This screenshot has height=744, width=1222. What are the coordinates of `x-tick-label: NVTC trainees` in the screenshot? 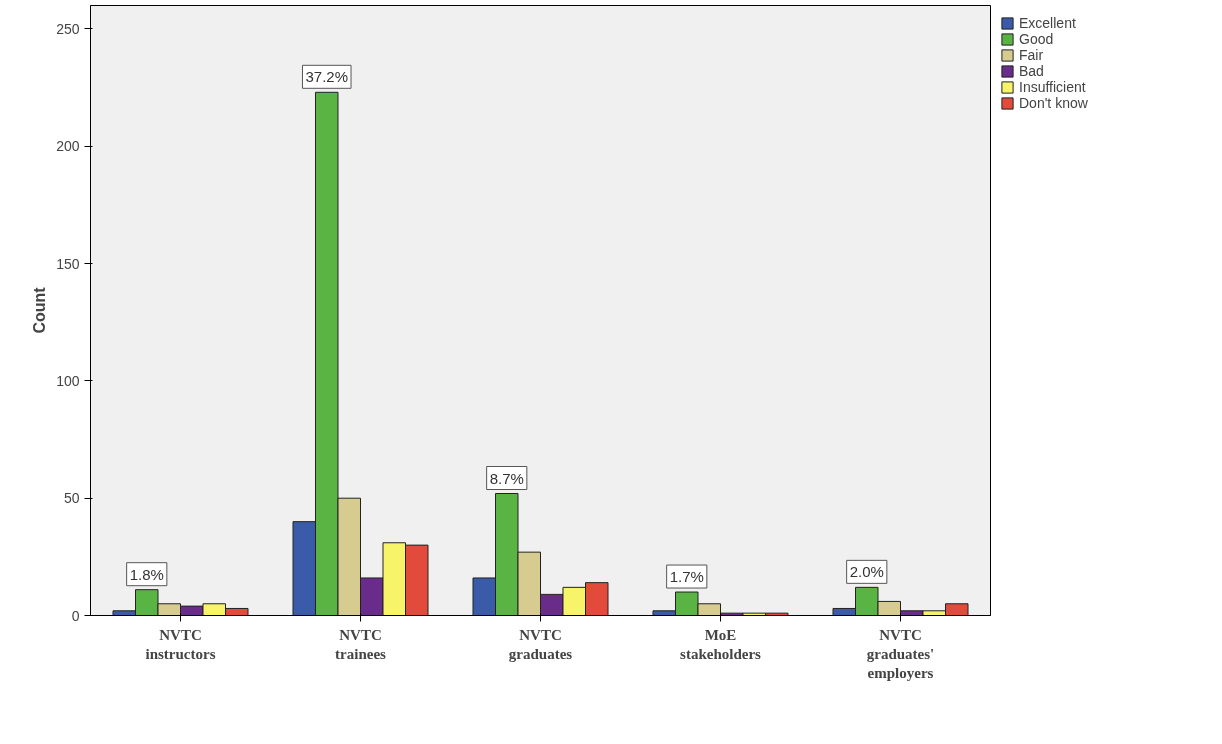 It's located at (361, 644).